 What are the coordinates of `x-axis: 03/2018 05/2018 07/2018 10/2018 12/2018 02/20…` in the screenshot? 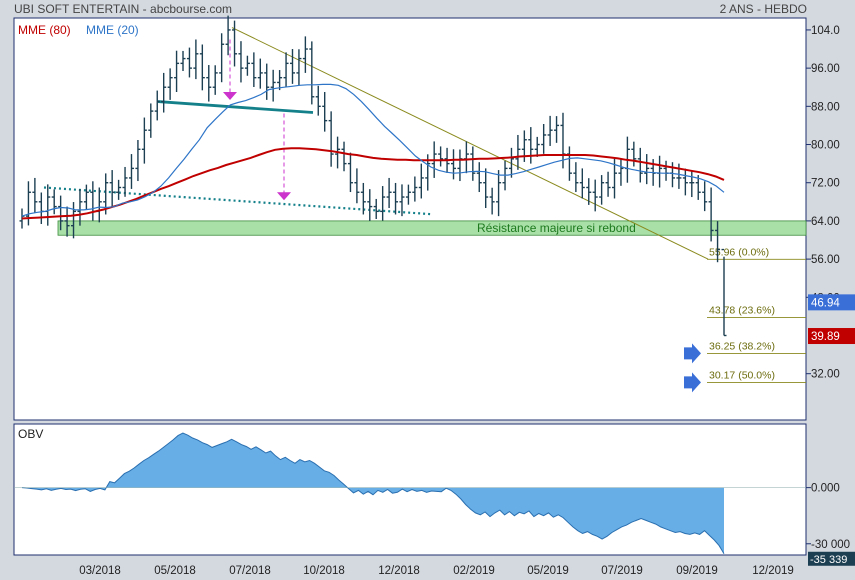 It's located at (436, 571).